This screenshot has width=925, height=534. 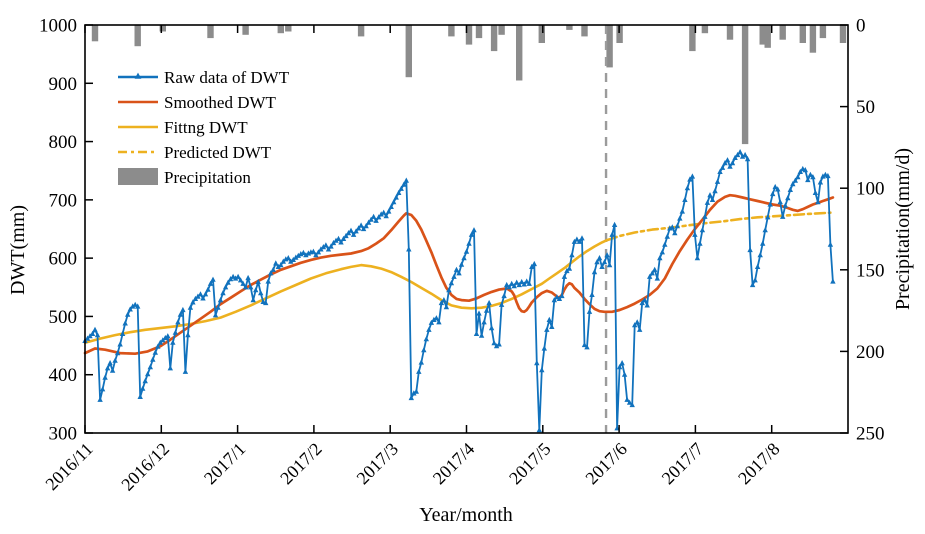 I want to click on y-left-tick-label: 400, so click(x=63, y=375).